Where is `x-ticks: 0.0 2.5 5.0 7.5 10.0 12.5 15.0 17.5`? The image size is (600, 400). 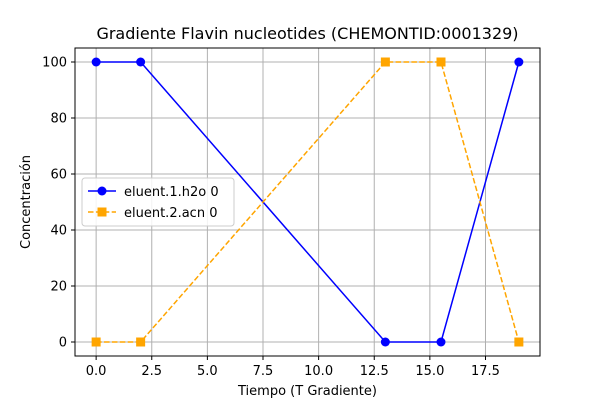
x-ticks: 0.0 2.5 5.0 7.5 10.0 12.5 15.0 17.5 is located at coordinates (293, 367).